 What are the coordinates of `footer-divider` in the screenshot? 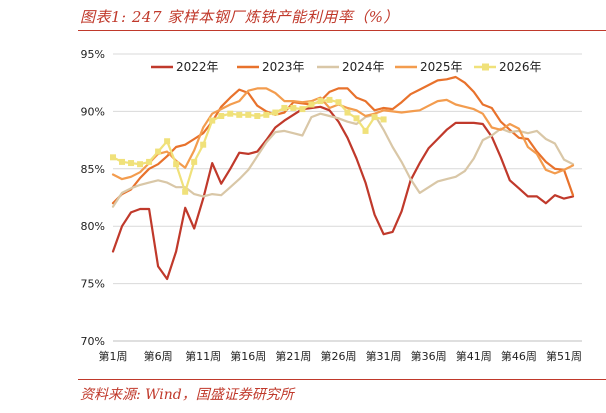 It's located at (342, 379).